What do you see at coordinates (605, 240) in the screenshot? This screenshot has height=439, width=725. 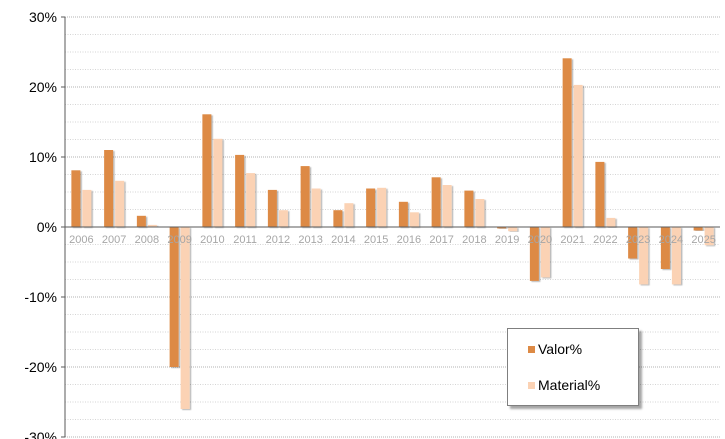 I see `x-tick-label: 2022` at bounding box center [605, 240].